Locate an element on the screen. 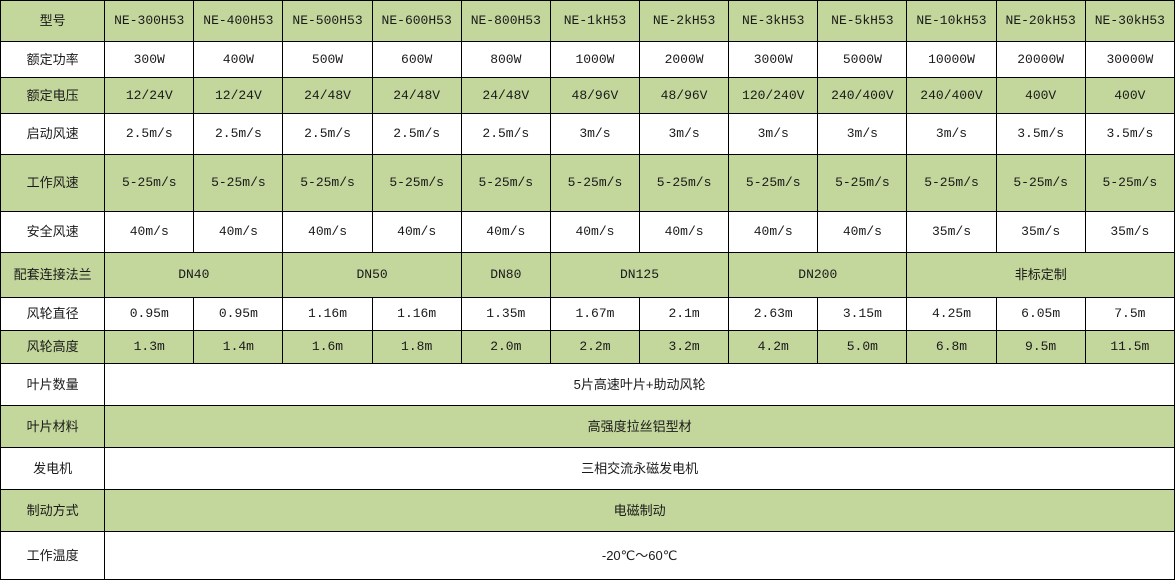 This screenshot has width=1175, height=580. row-label-blade-material: 叶片材料 is located at coordinates (53, 426).